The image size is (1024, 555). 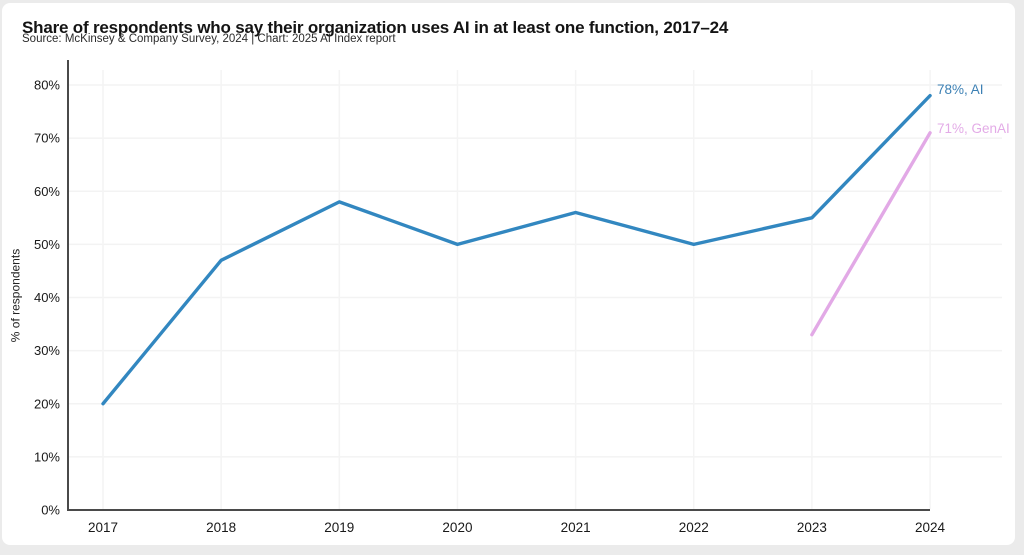 I want to click on x-tick-label: 2017, so click(x=103, y=527).